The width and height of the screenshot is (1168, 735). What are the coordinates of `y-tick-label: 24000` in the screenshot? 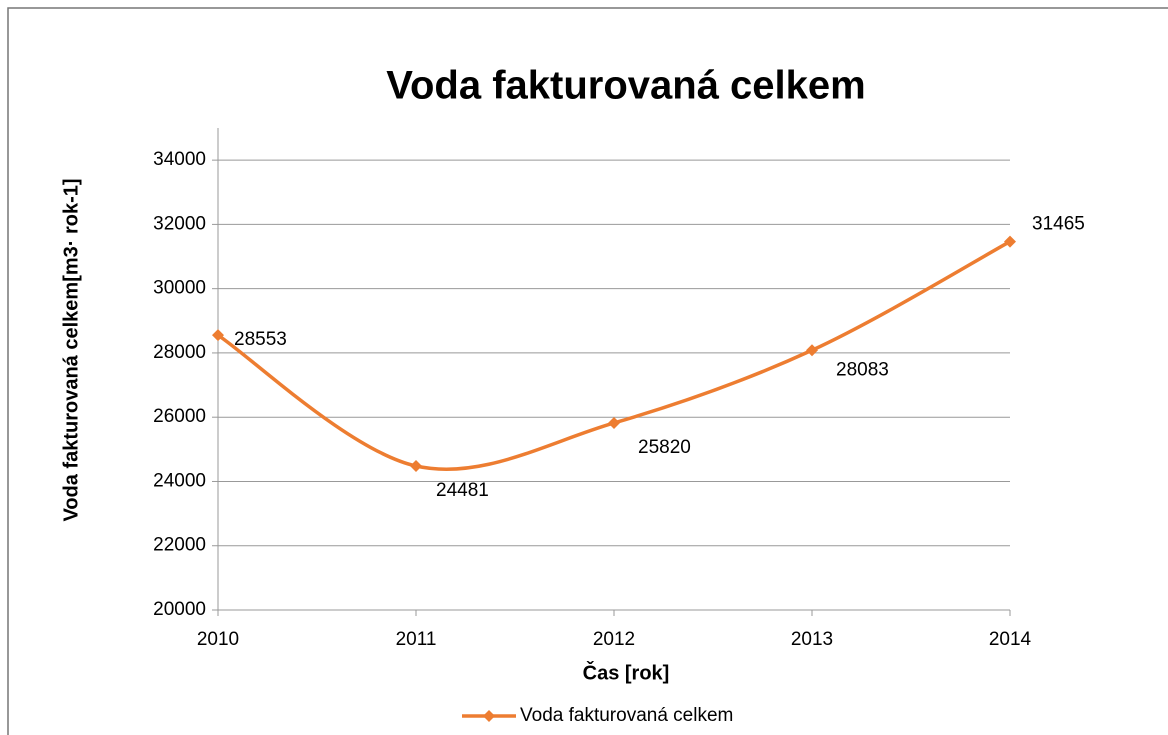 It's located at (179, 480).